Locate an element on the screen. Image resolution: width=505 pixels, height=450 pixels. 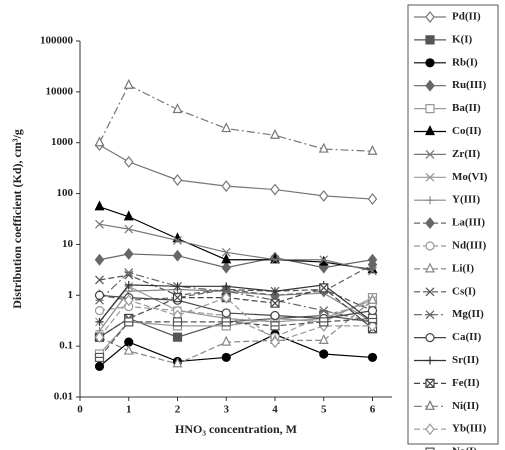
x-tick-label: 5 is located at coordinates (324, 410).